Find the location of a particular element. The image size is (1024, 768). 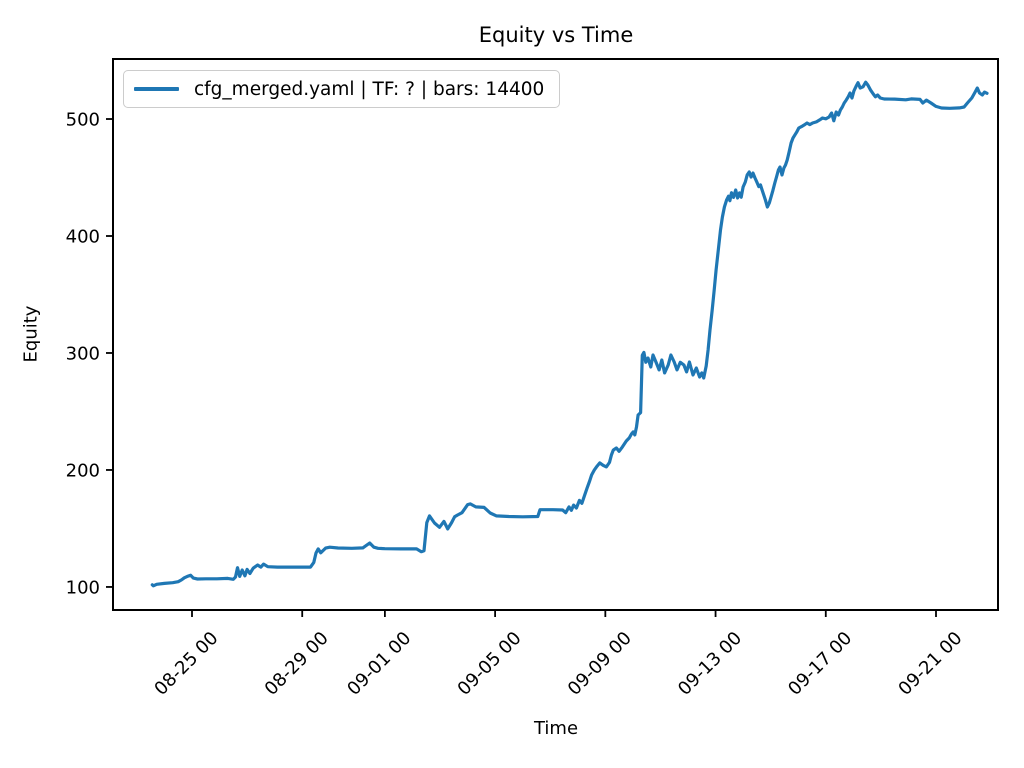

y-tick-label: 100 is located at coordinates (83, 587).